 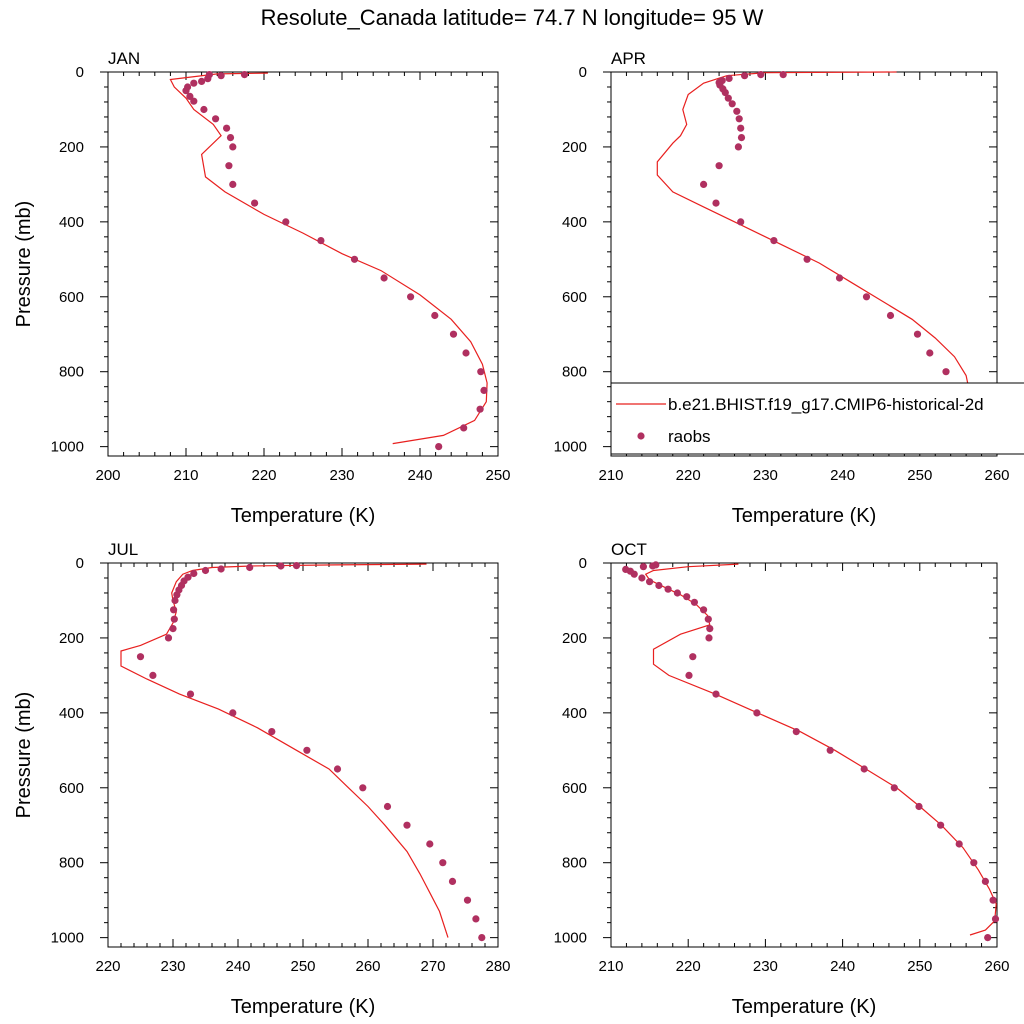 I want to click on jan-x-axis-label: Temperature (K), so click(x=303, y=516).